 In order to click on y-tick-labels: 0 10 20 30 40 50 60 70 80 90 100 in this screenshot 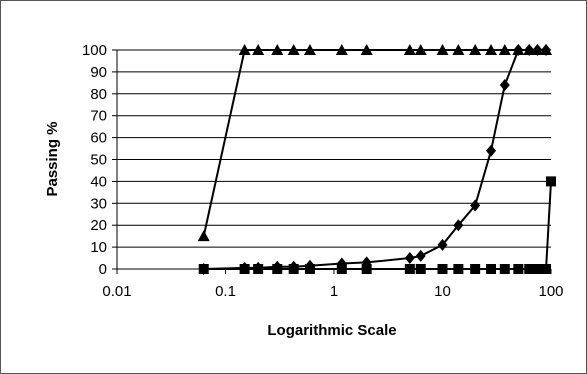, I will do `click(94, 160)`.